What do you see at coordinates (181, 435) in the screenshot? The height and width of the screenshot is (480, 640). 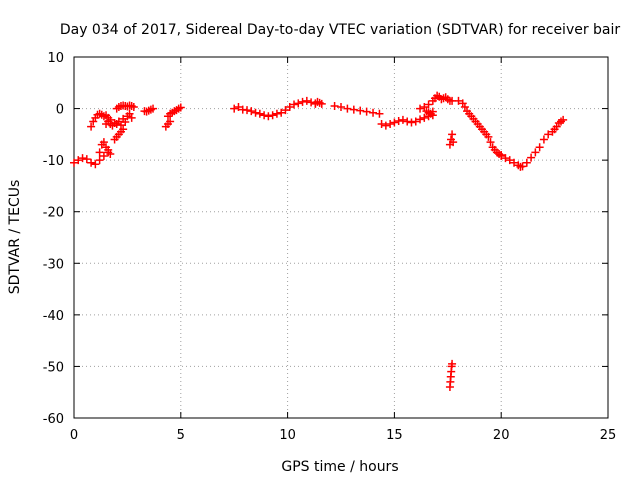 I see `x-tick-label: 5` at bounding box center [181, 435].